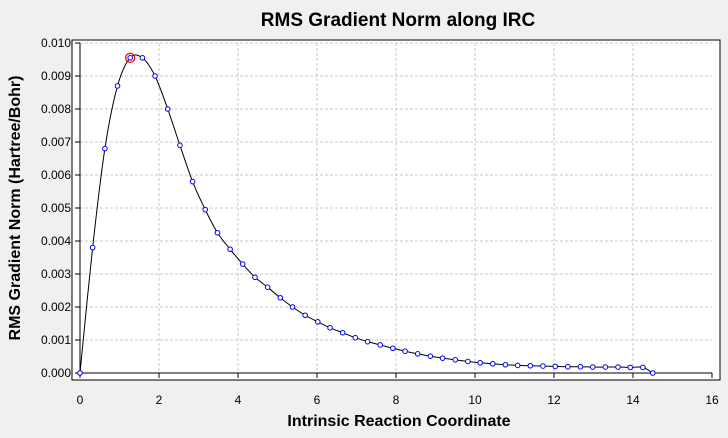 Image resolution: width=728 pixels, height=438 pixels. Describe the element at coordinates (554, 400) in the screenshot. I see `x-tick-label: 12` at that location.